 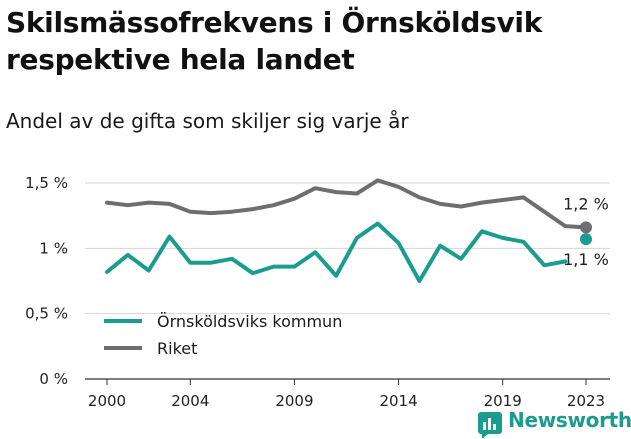 What do you see at coordinates (586, 203) in the screenshot?
I see `series-end-label: 1,2 %` at bounding box center [586, 203].